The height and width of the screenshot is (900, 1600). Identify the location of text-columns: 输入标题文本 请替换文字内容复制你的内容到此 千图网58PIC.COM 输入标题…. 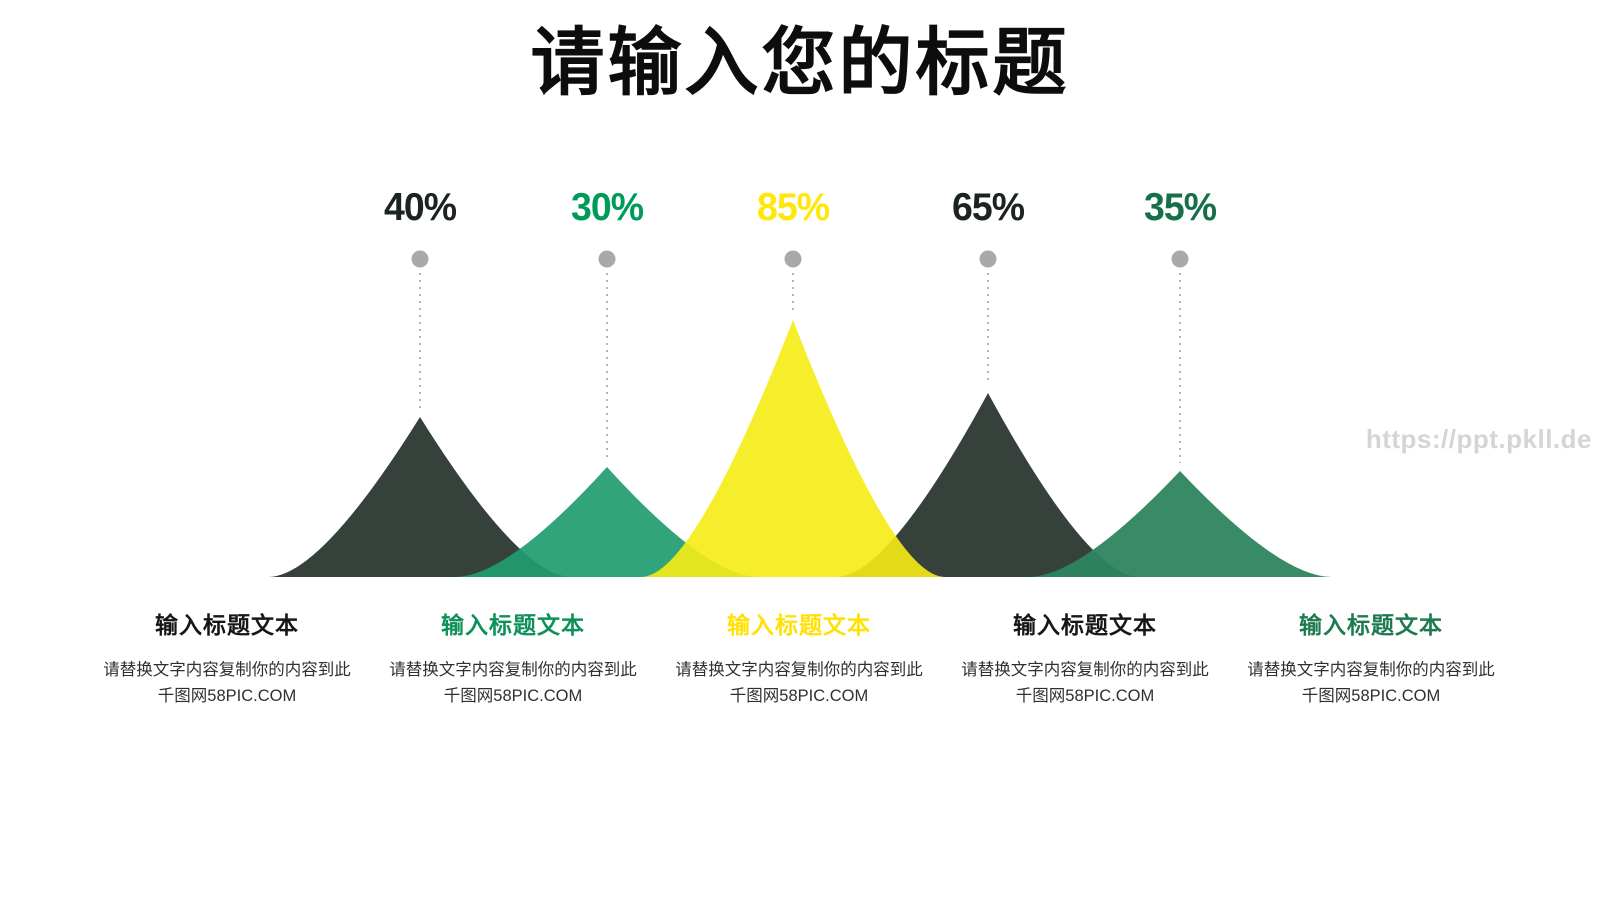
(799, 657).